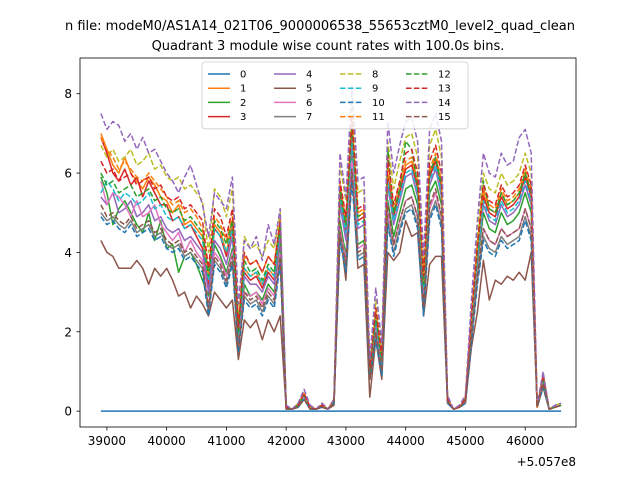  Describe the element at coordinates (546, 462) in the screenshot. I see `x-axis-offset-label: +5.057e8` at that location.